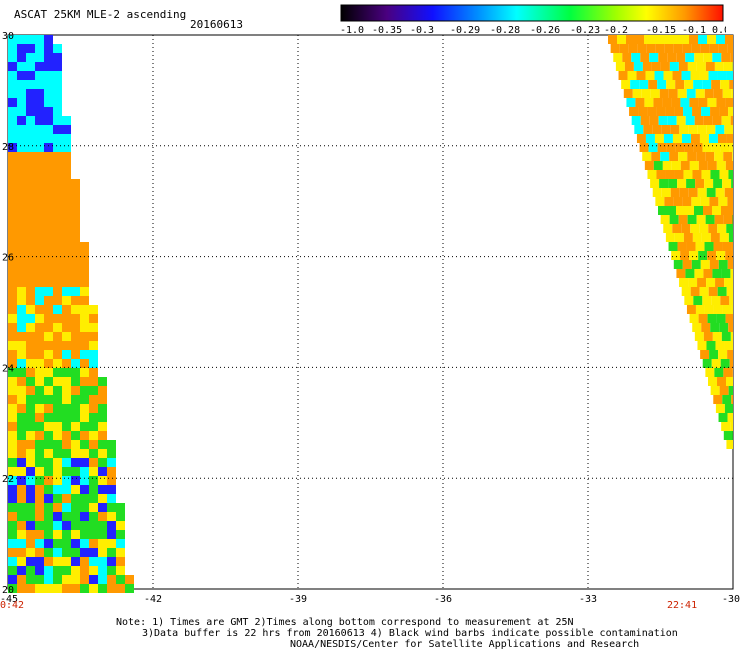 This screenshot has height=650, width=740. I want to click on x-tick-label: -45, so click(9, 599).